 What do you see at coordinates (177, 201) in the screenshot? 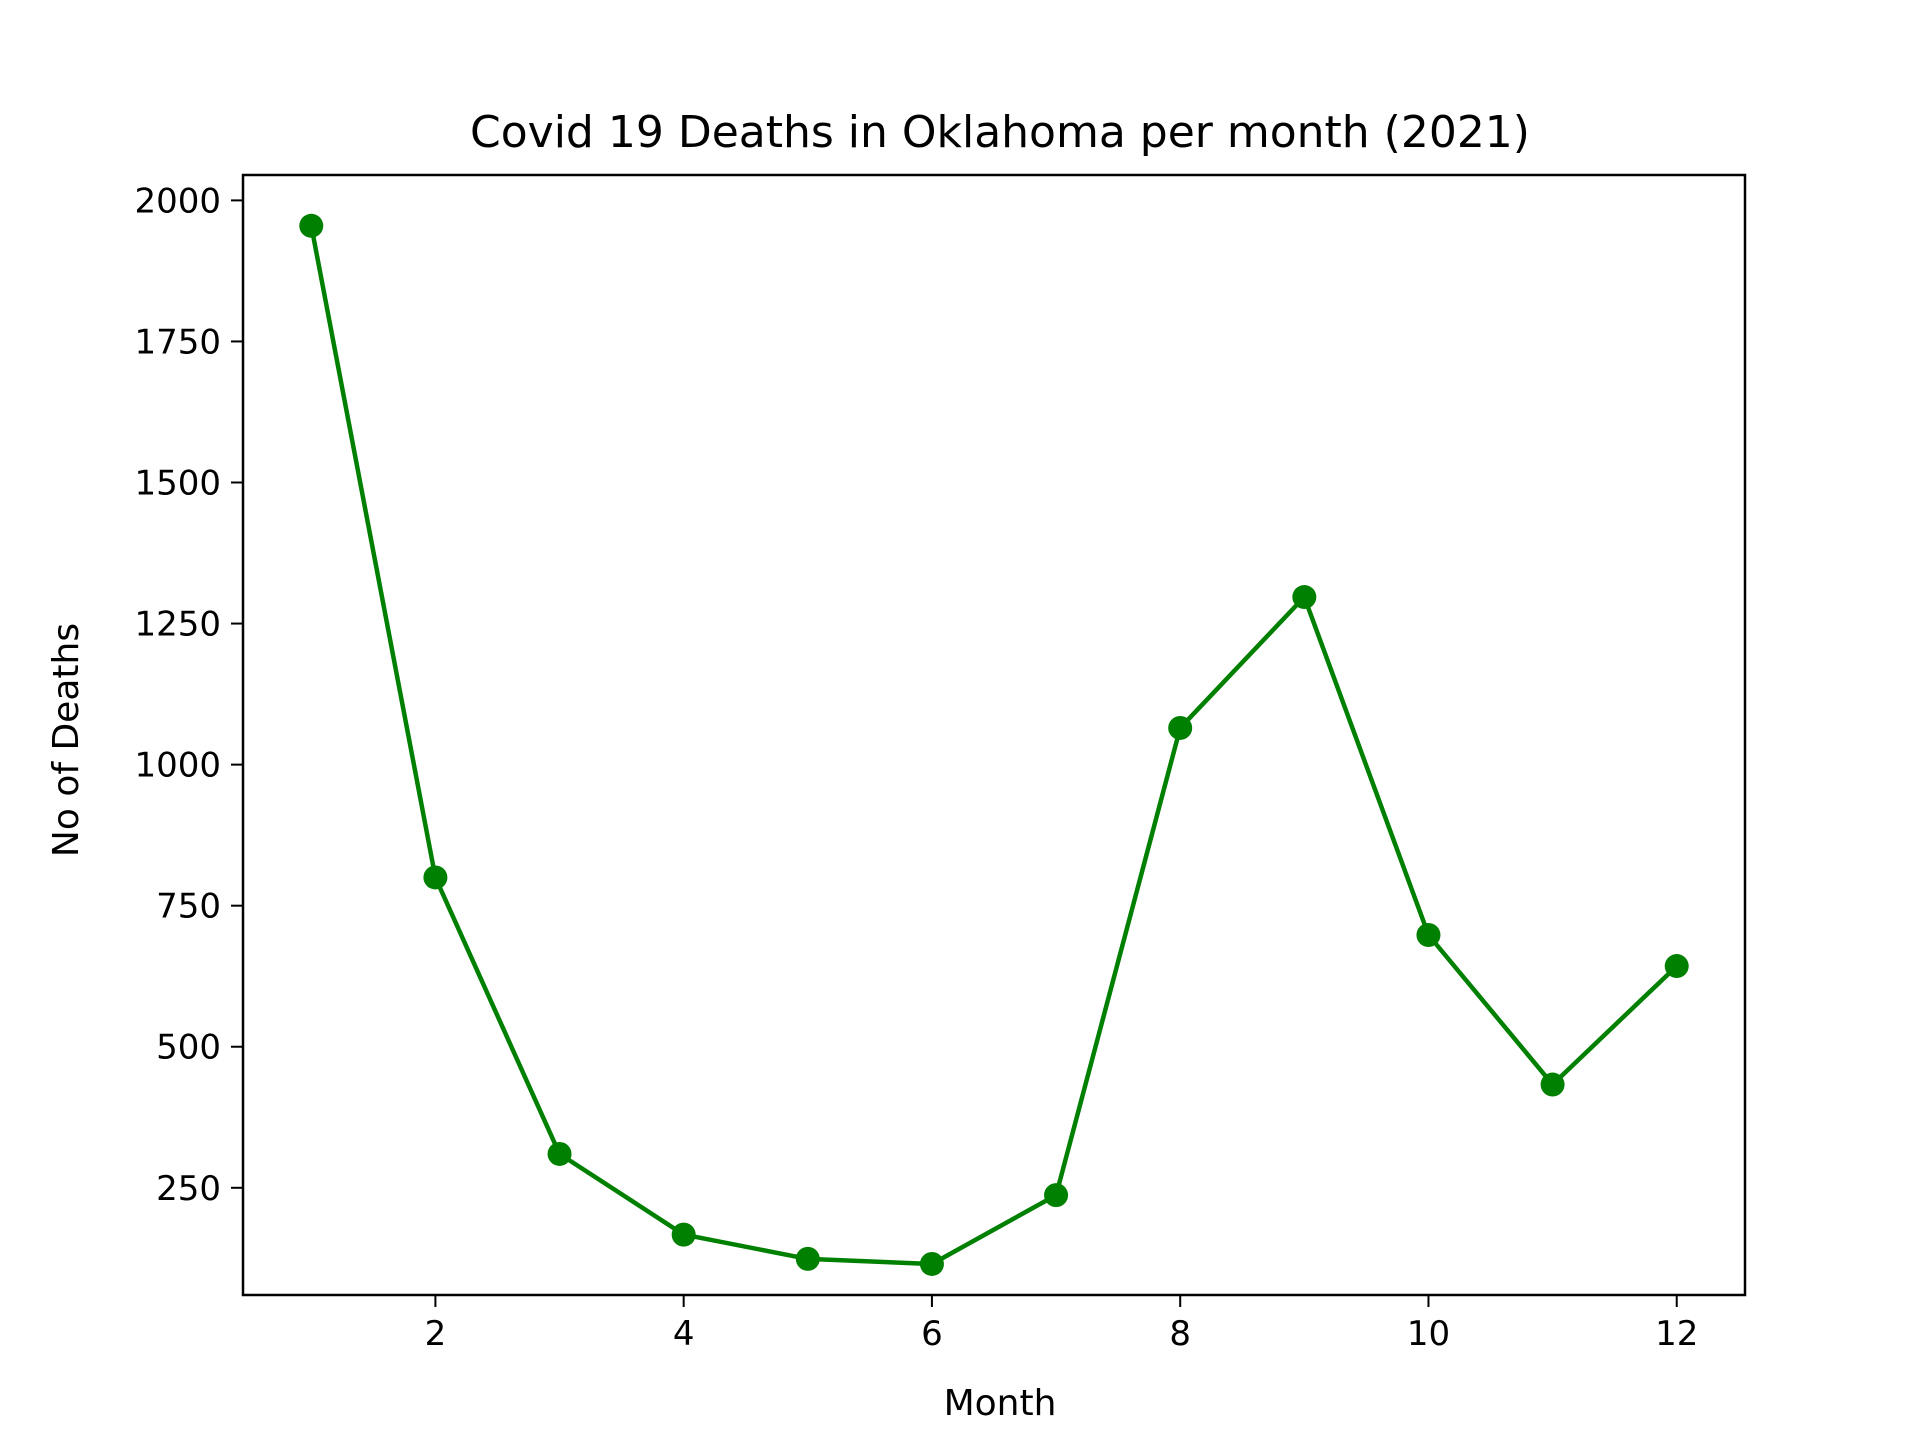
I see `y-tick-label: 2000` at bounding box center [177, 201].